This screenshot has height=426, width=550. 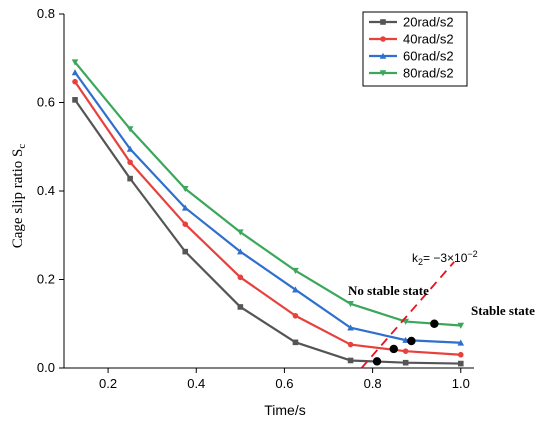 I want to click on x-axis-title: Time/s, so click(x=284, y=410).